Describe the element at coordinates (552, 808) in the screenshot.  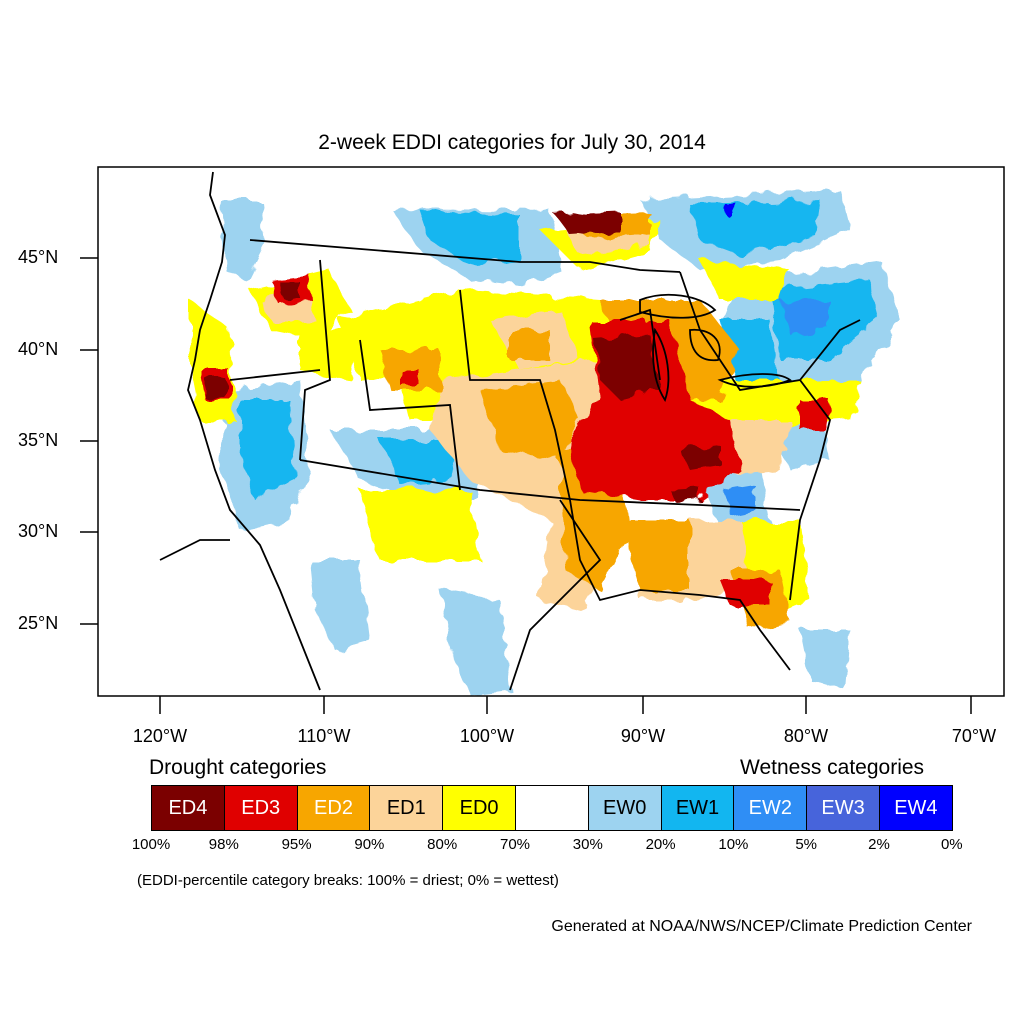
I see `legend-swatch-neutral` at that location.